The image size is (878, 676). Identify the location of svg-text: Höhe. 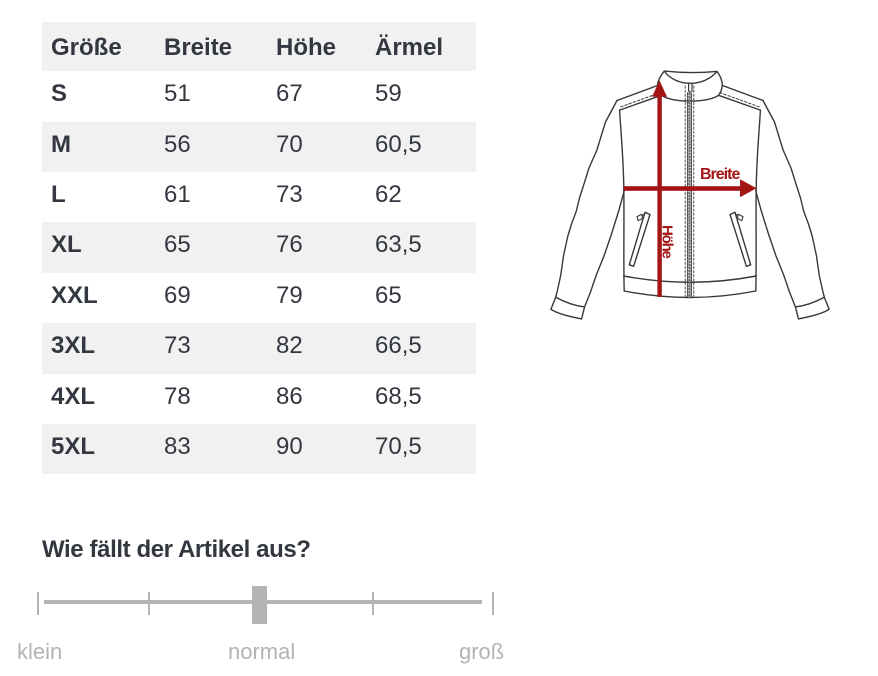
(667, 242).